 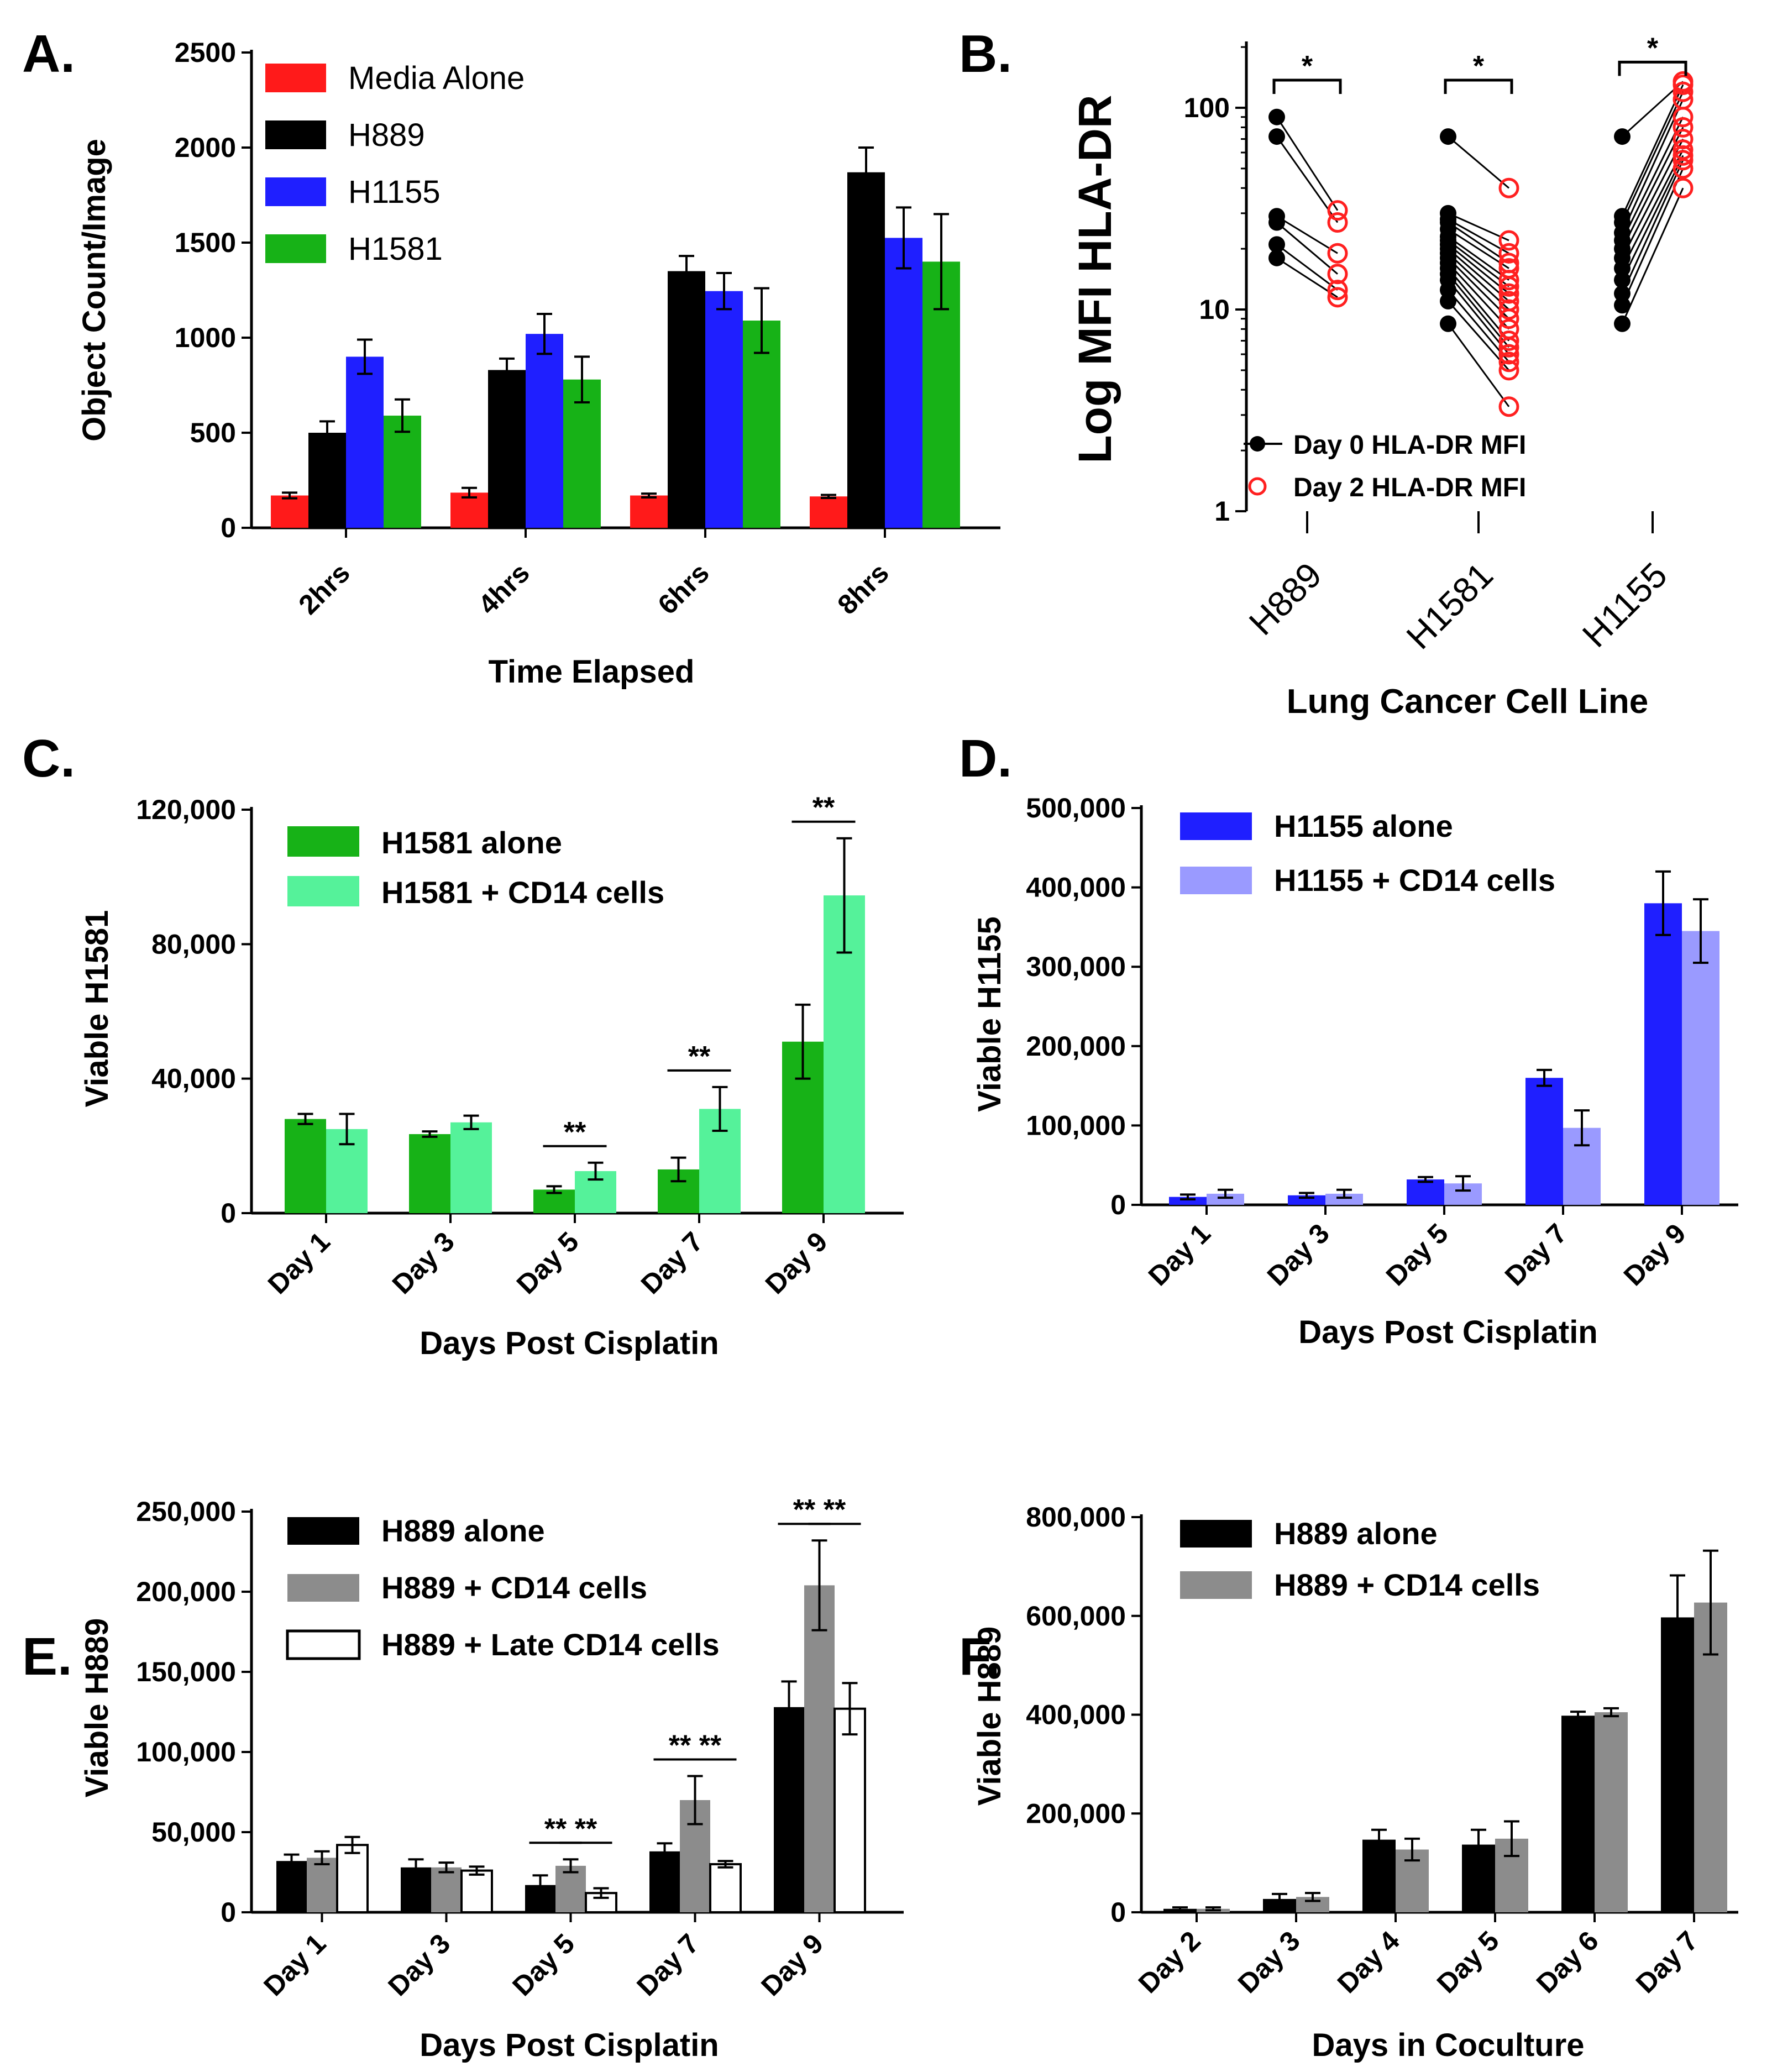 I want to click on y-tick-label: 100,000, so click(x=186, y=1752).